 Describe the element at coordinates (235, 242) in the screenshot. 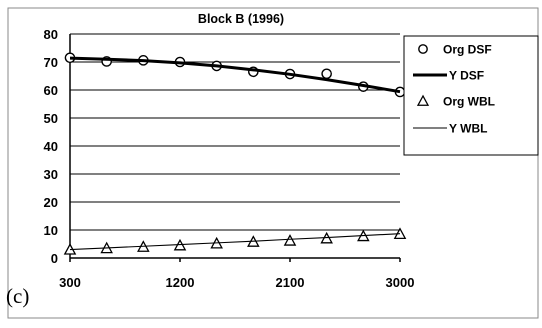

I see `series-line-y-wbl` at that location.